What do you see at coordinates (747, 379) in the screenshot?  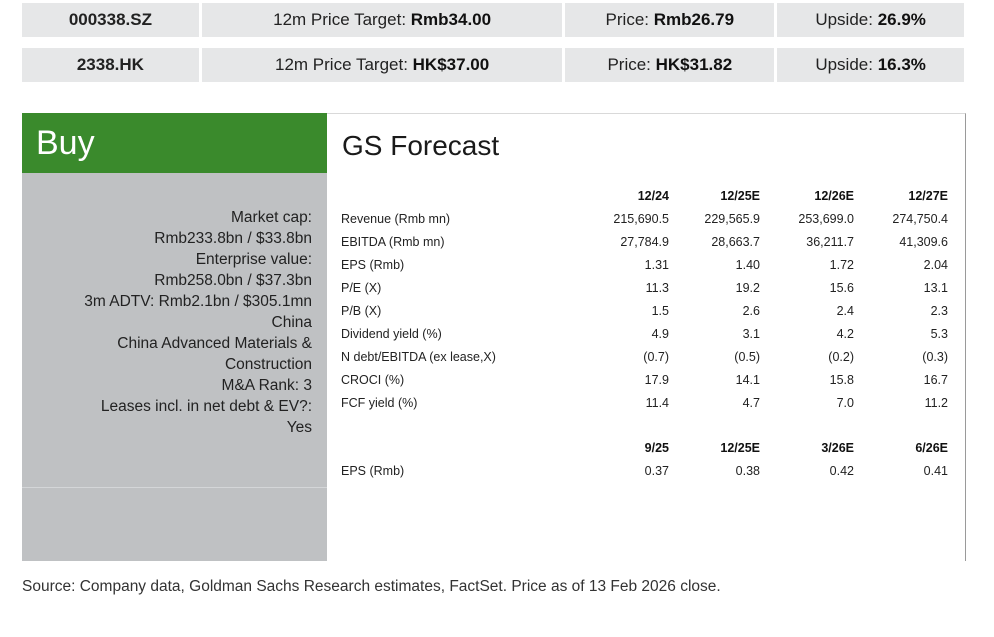 I see `cell-value: 14.1` at bounding box center [747, 379].